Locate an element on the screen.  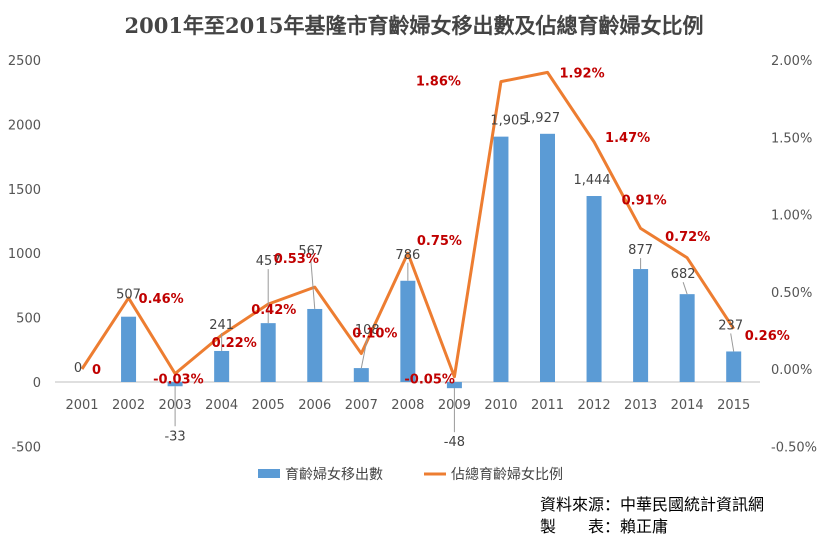
bar-data-label: 682 is located at coordinates (683, 274).